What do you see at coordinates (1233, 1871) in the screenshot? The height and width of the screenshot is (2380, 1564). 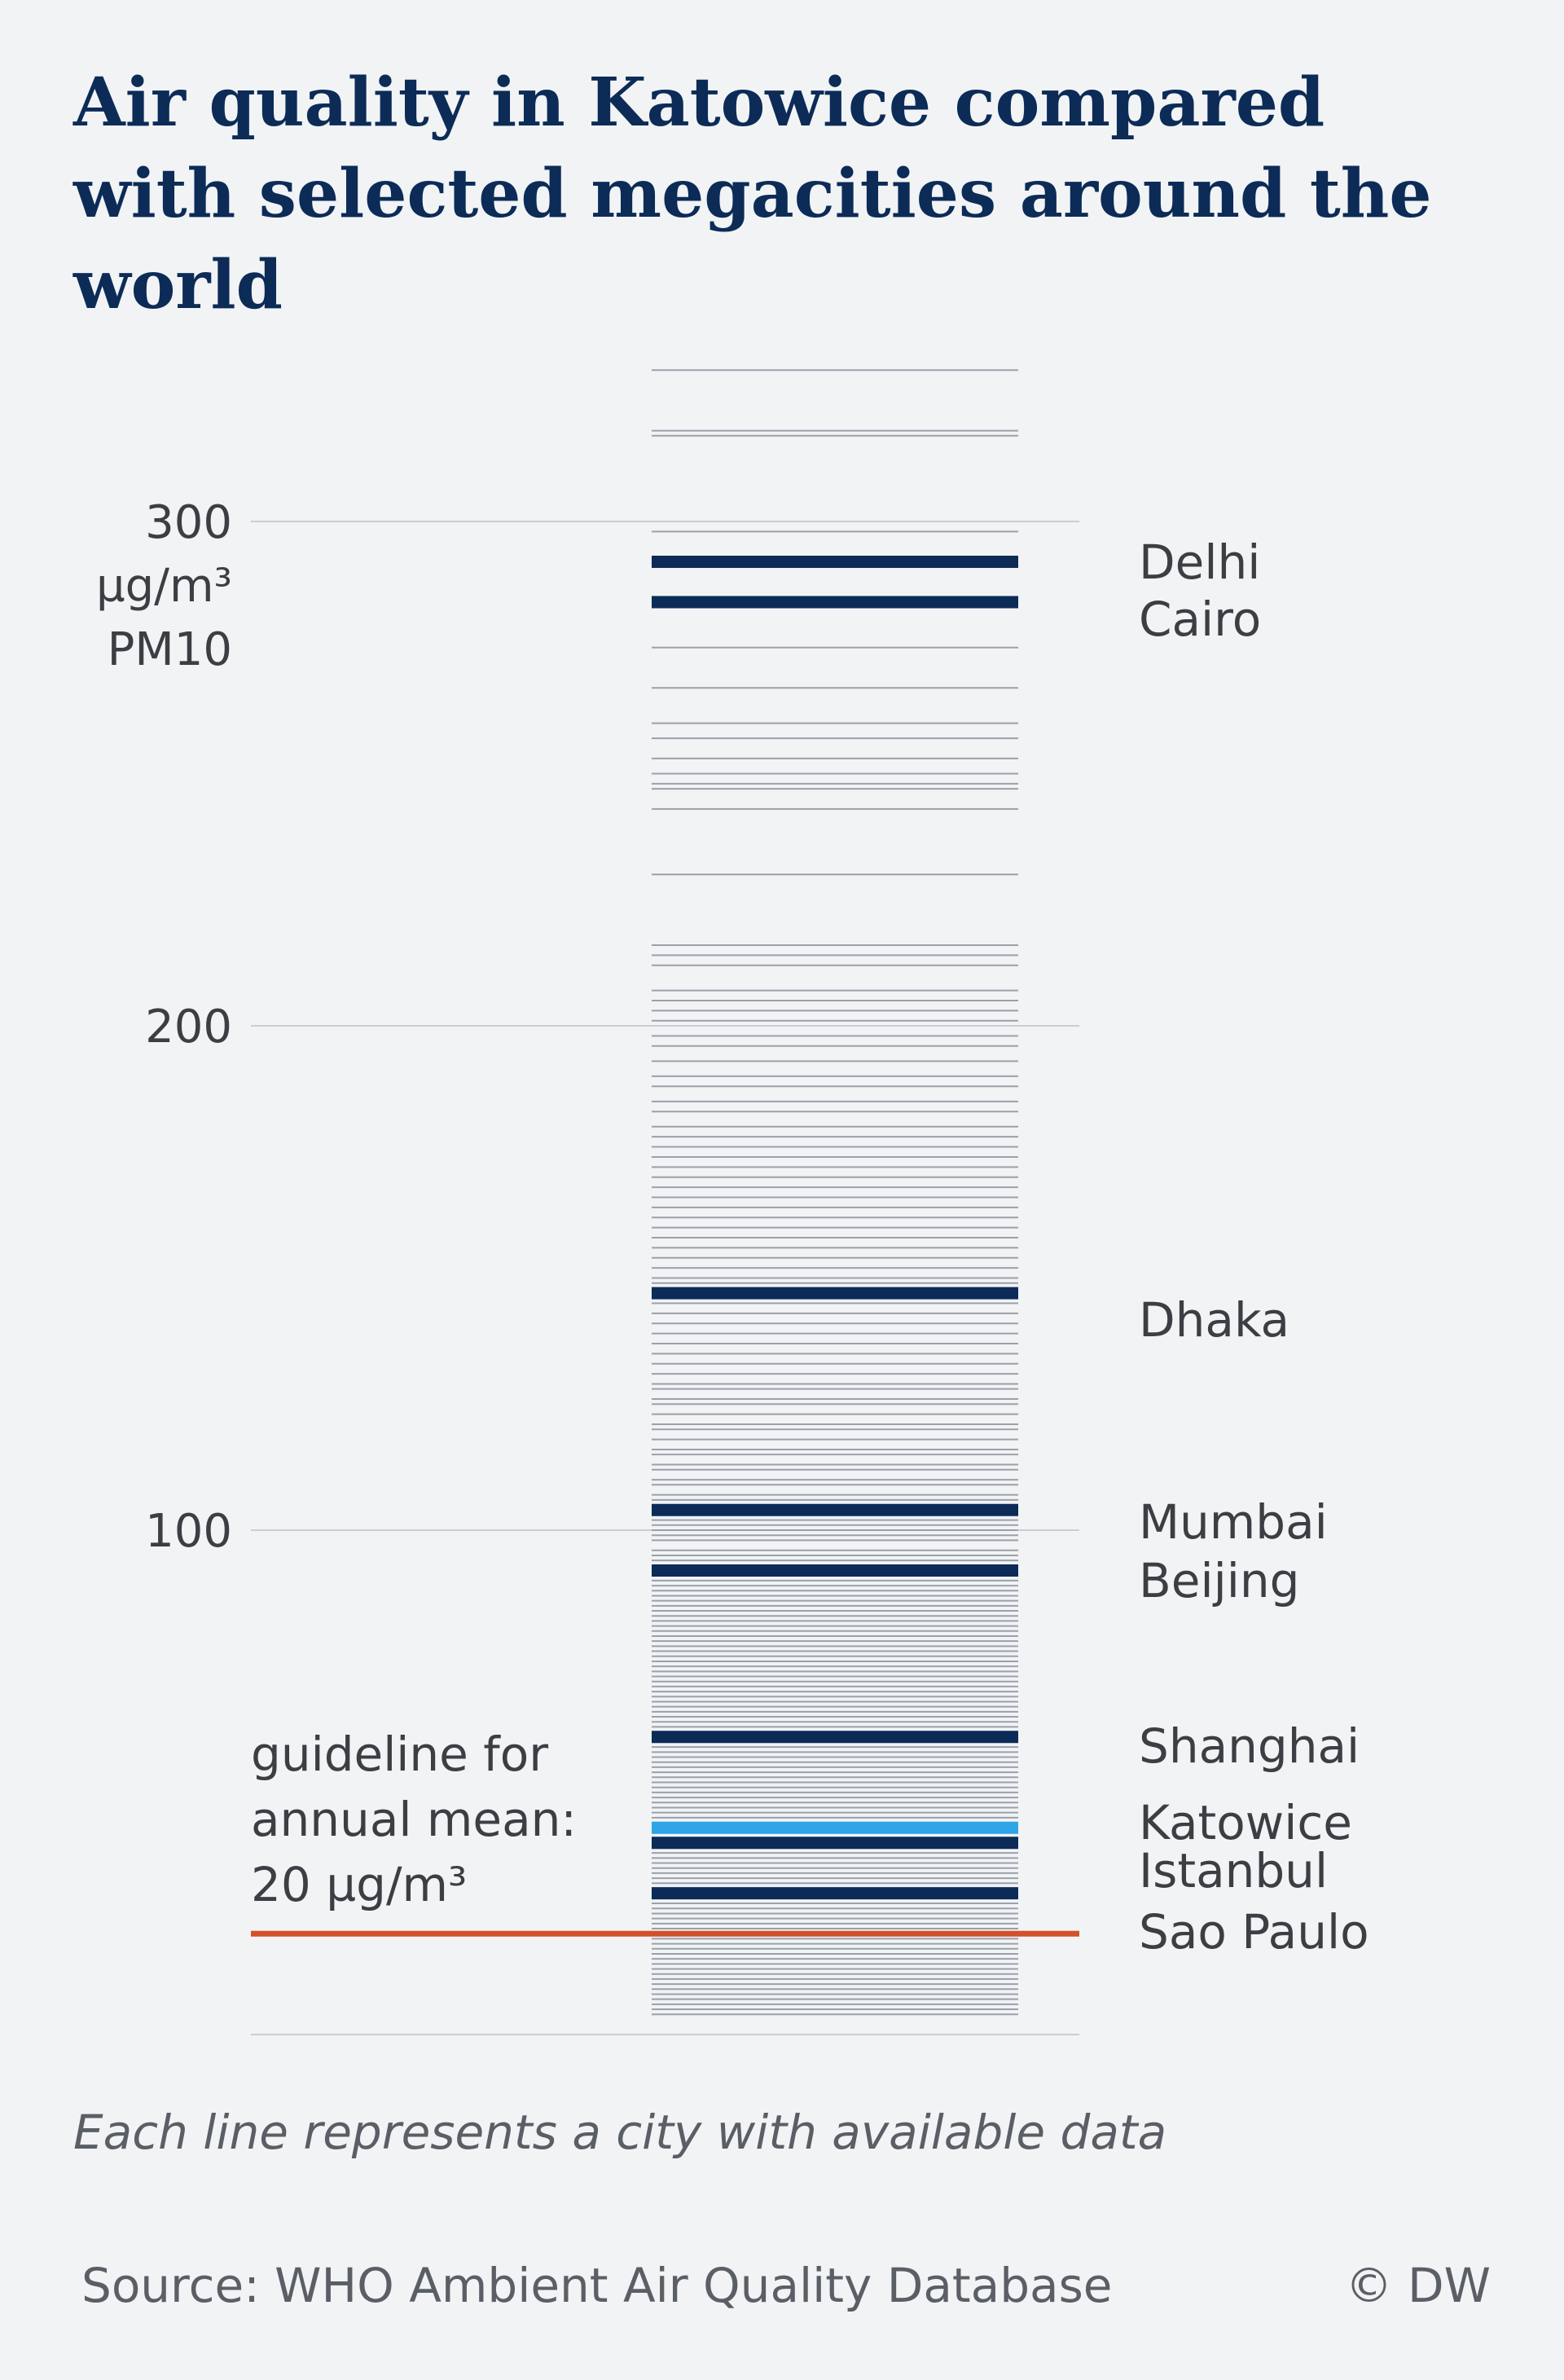 I see `city-label-istanbul: Istanbul` at bounding box center [1233, 1871].